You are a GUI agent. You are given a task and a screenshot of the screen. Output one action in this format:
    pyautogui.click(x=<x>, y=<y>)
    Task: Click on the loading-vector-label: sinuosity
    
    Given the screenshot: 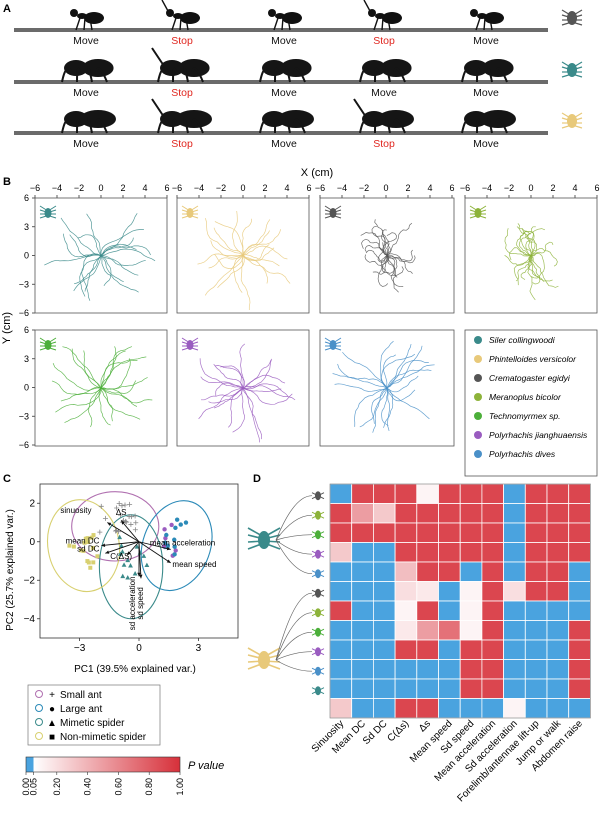 What is the action you would take?
    pyautogui.click(x=75, y=510)
    